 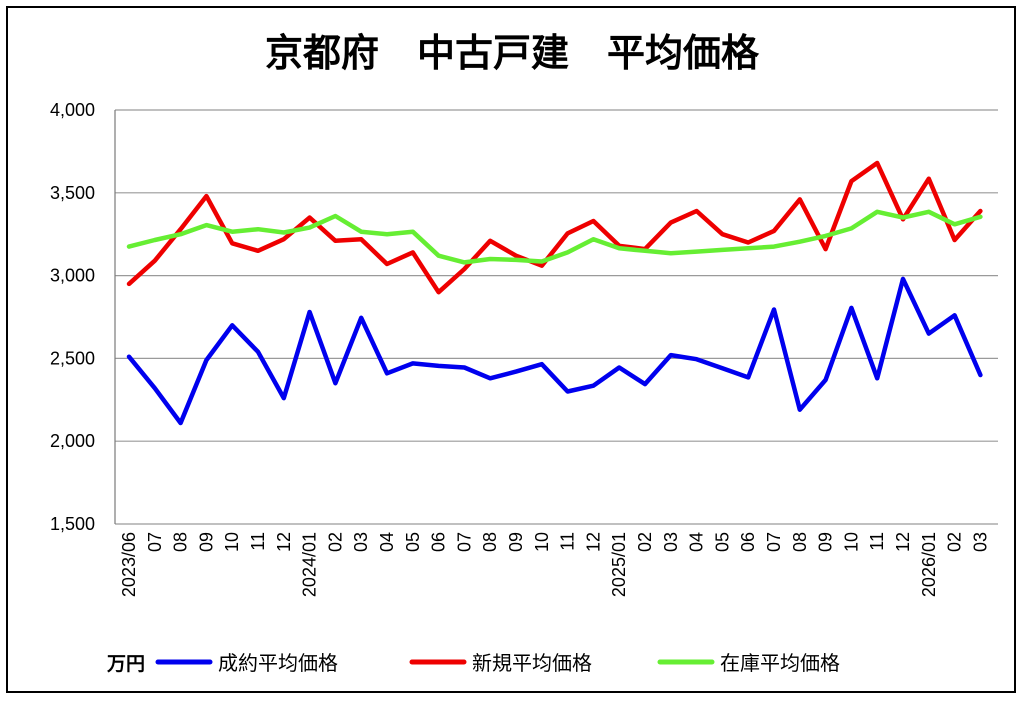 I want to click on y-tick-label: 1,500, so click(x=72, y=524).